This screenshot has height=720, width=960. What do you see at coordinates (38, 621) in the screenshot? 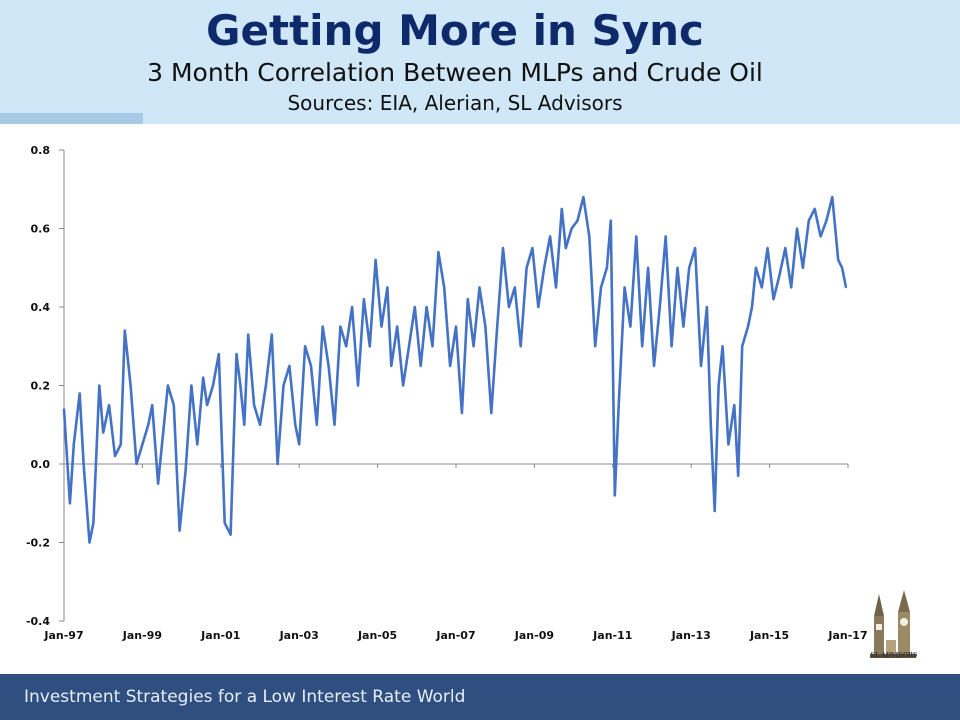
I see `y-tick-label: -0.4` at bounding box center [38, 621].